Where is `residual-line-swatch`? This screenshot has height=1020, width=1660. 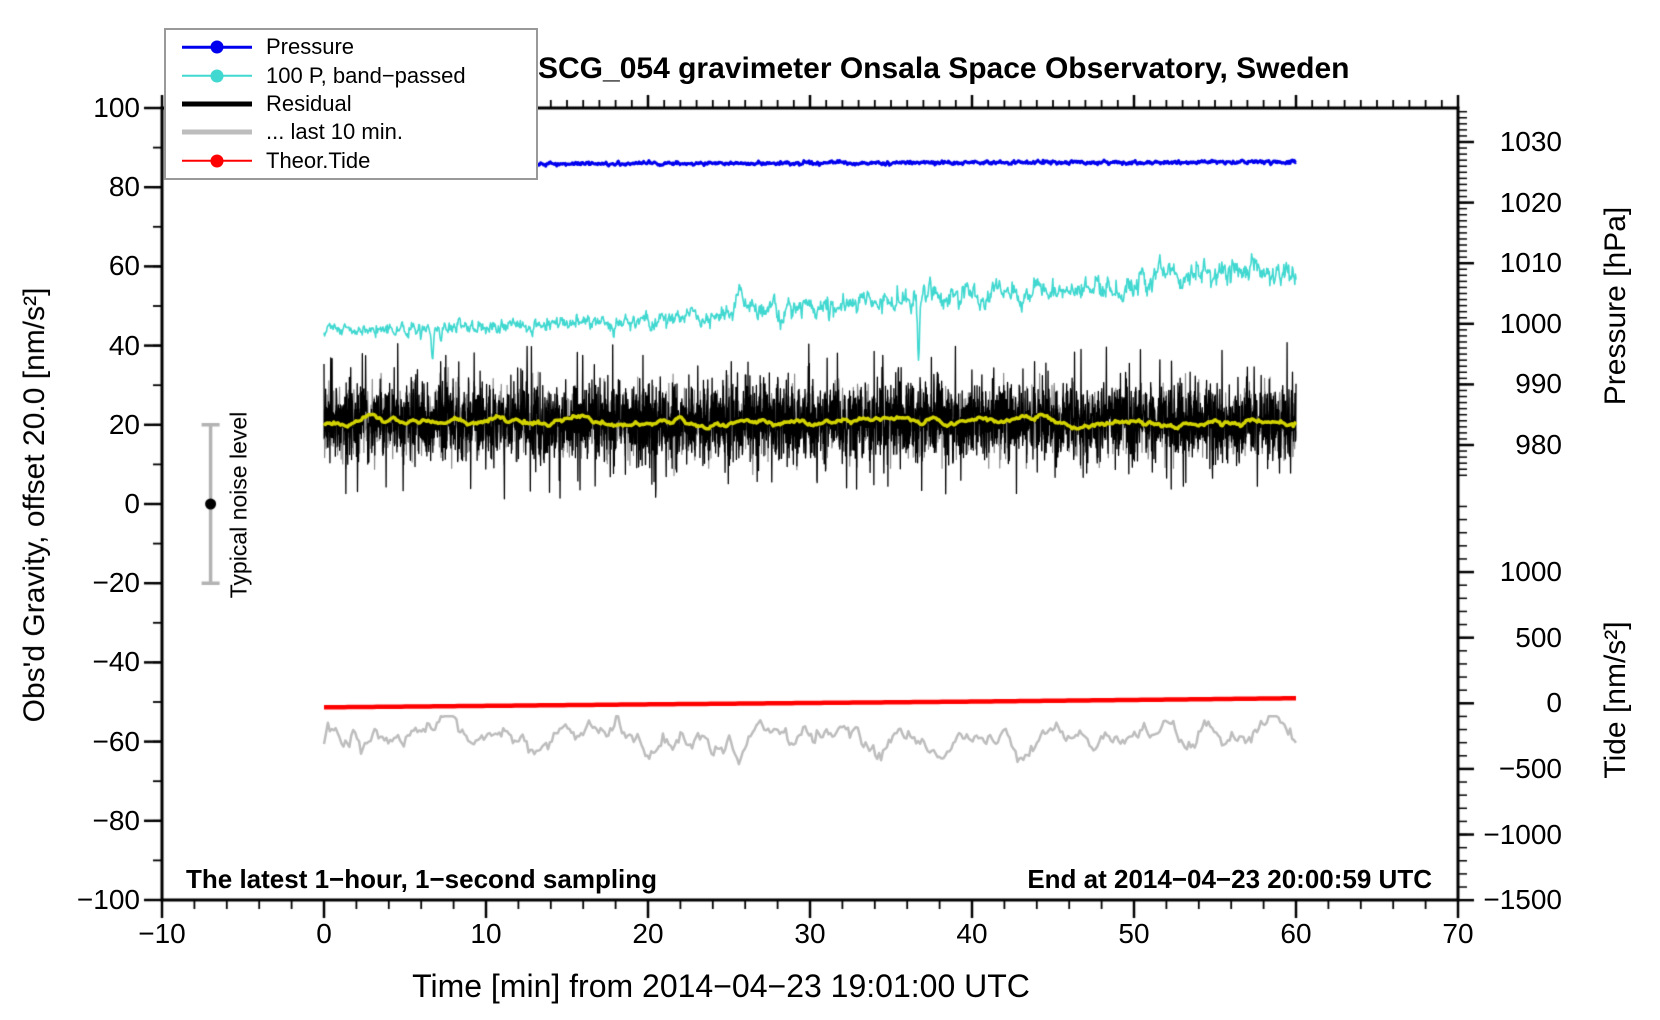
residual-line-swatch is located at coordinates (217, 104).